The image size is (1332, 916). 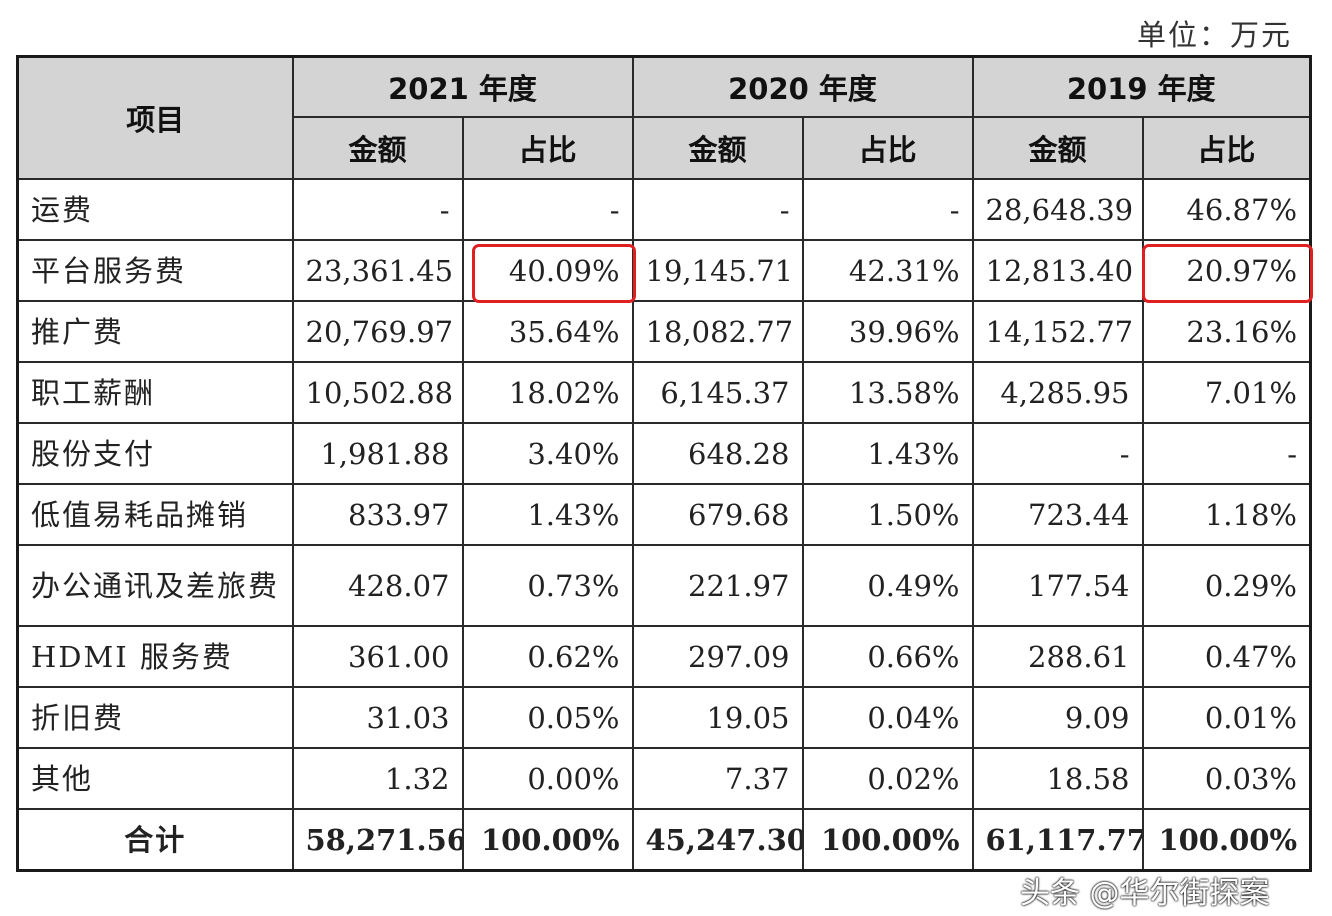 What do you see at coordinates (547, 778) in the screenshot?
I see `ratio-cell: 0.00%` at bounding box center [547, 778].